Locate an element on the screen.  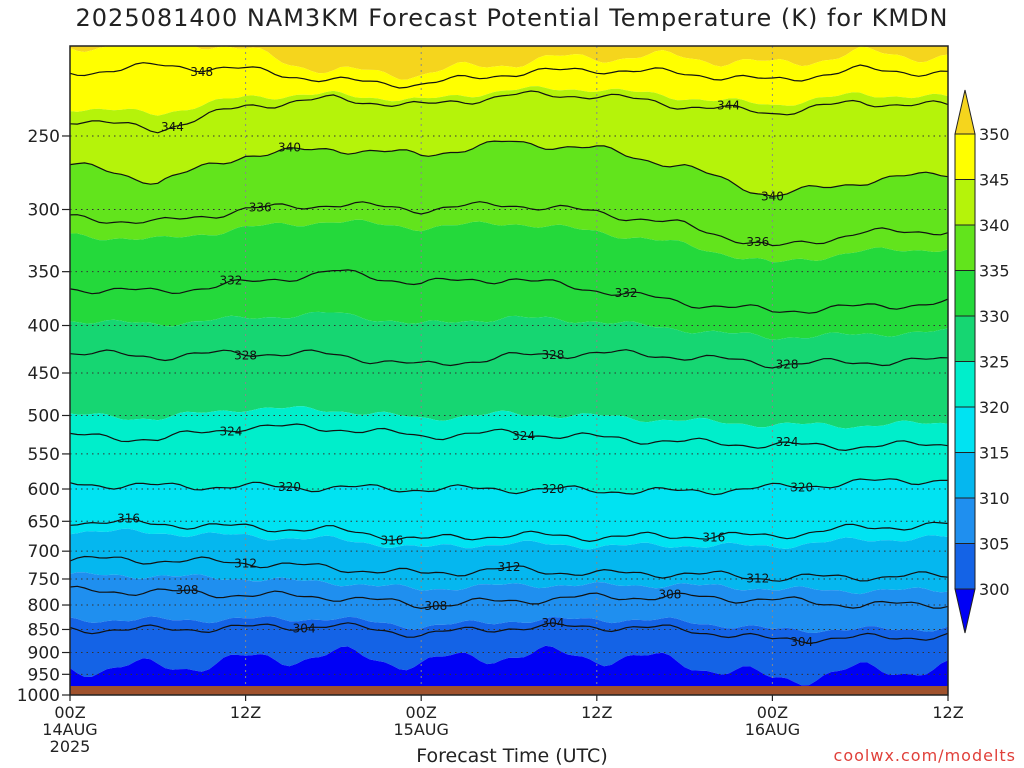
colorbar-label: 315 is located at coordinates (994, 453).